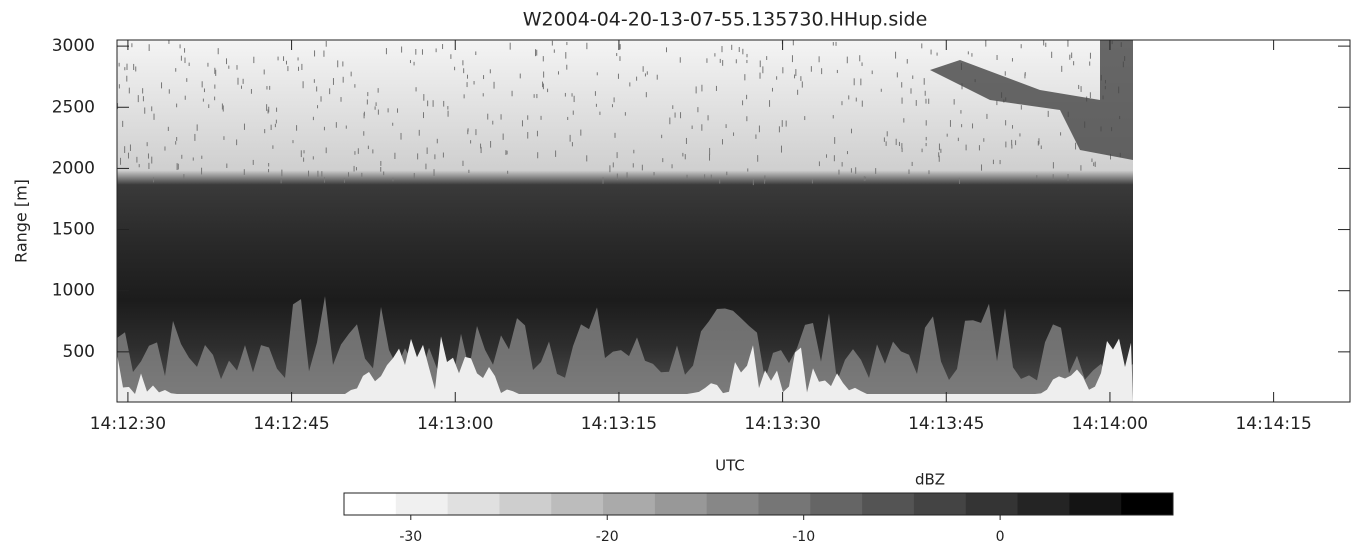 The width and height of the screenshot is (1367, 550). What do you see at coordinates (73, 291) in the screenshot?
I see `y-tick-label: 1000` at bounding box center [73, 291].